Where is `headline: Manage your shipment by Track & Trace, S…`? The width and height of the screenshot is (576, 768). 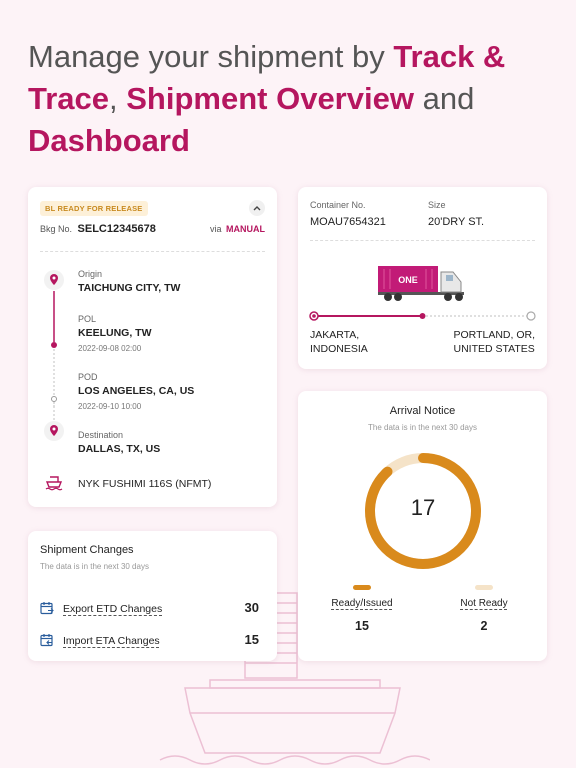
headline: Manage your shipment by Track & Trace, S… is located at coordinates (288, 99).